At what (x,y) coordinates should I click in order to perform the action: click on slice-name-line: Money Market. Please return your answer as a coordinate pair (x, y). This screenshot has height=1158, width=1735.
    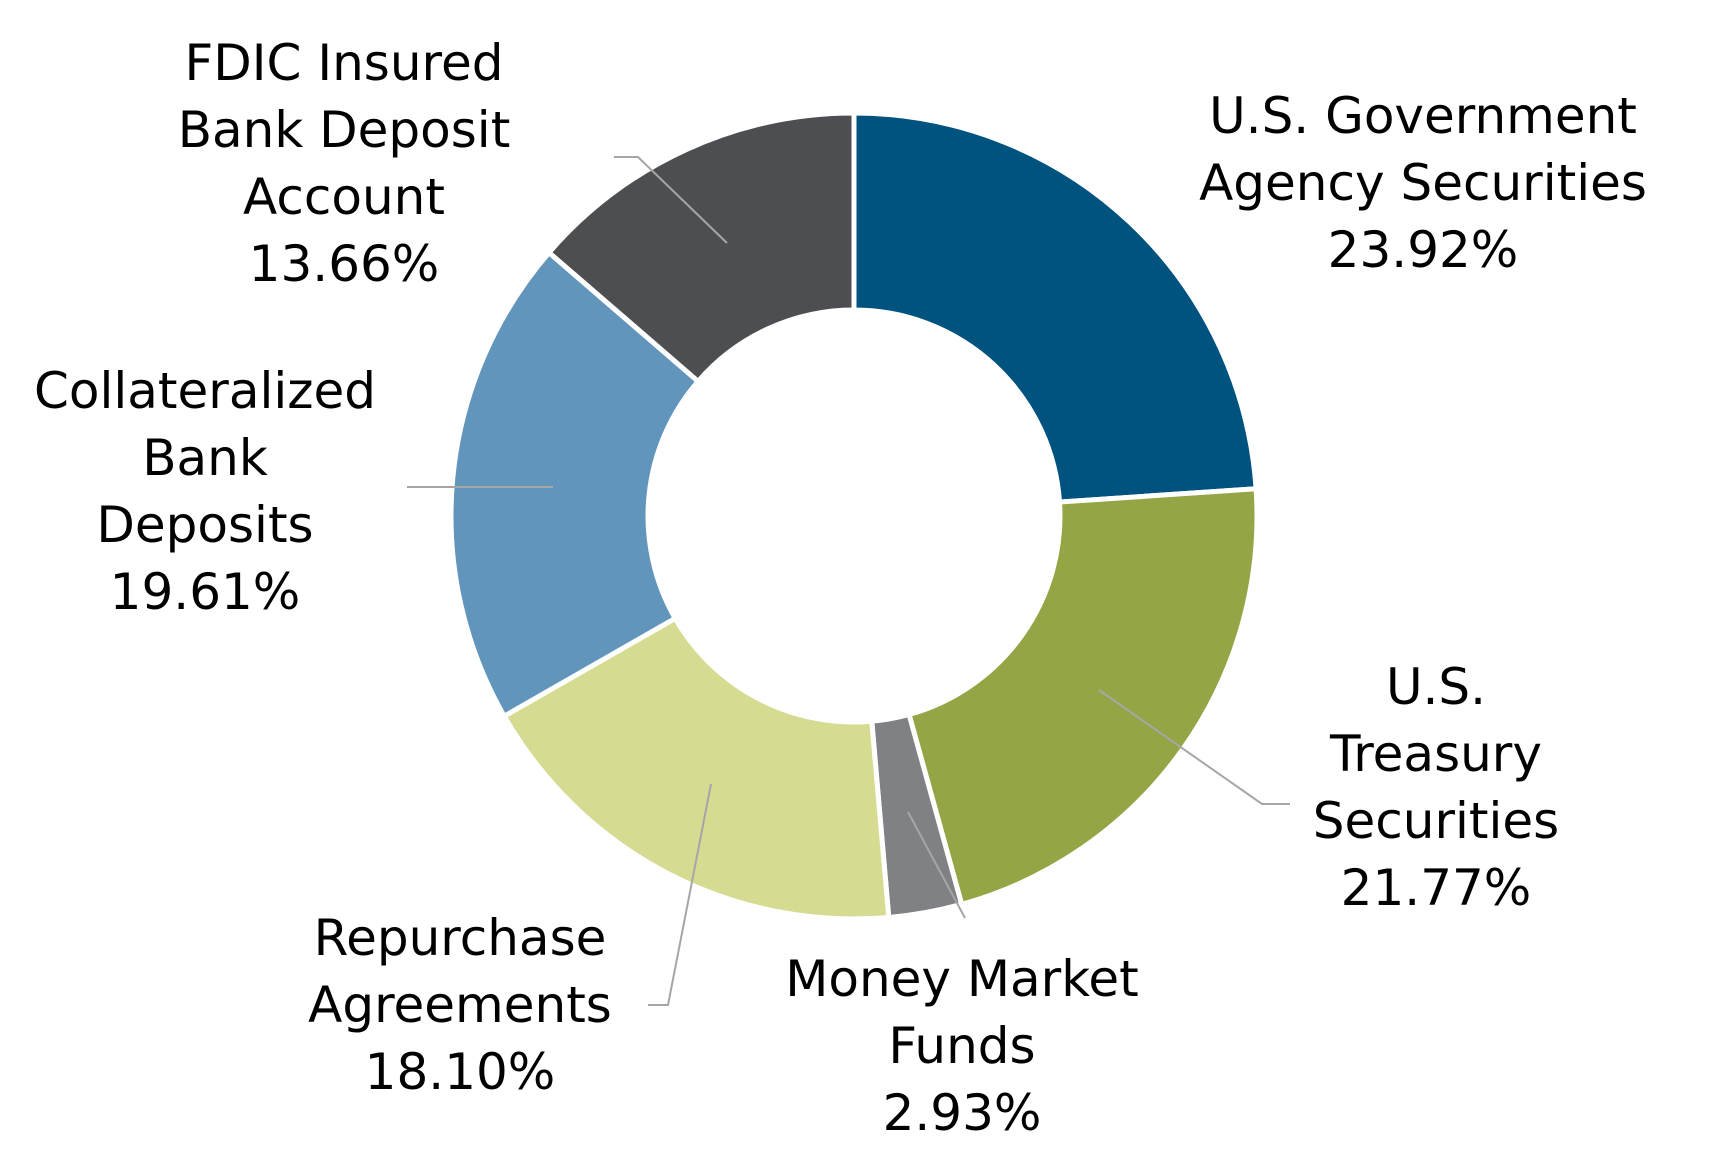
    Looking at the image, I should click on (962, 979).